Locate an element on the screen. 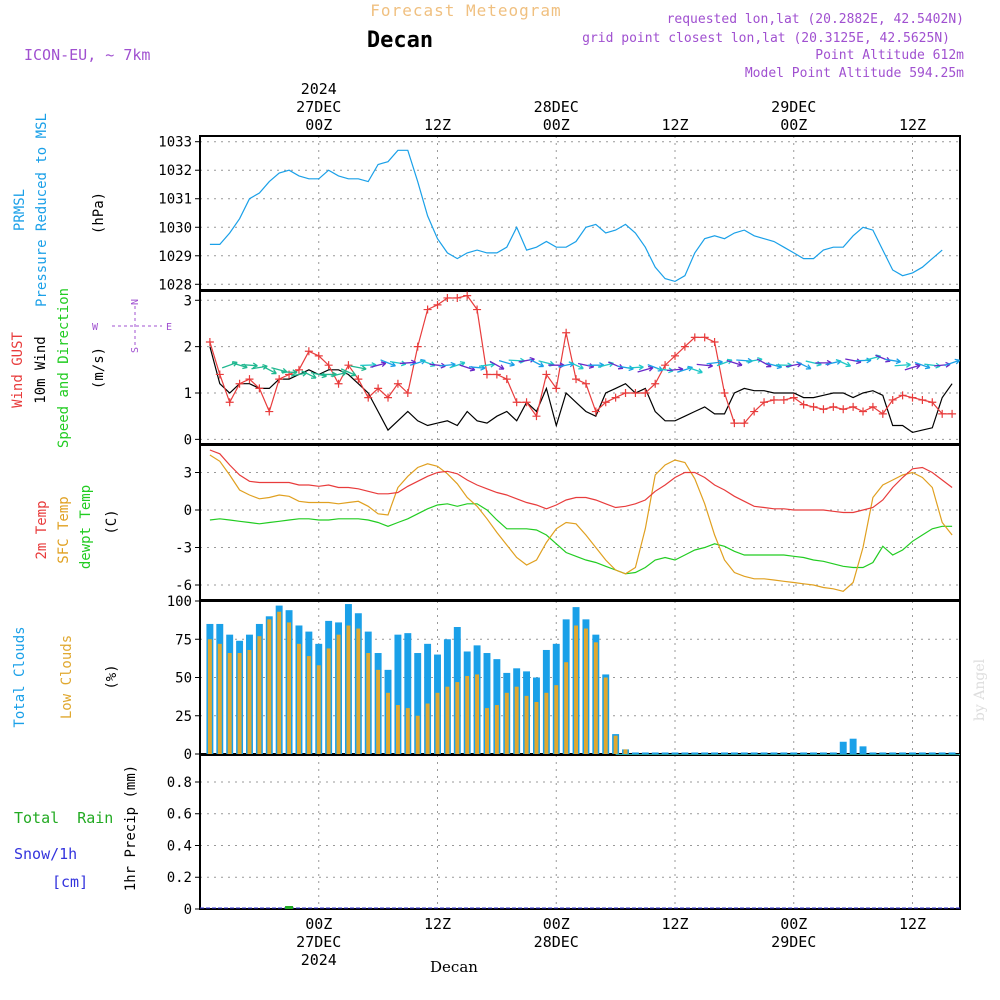  wind-10m-label: 10m Wind is located at coordinates (41, 369).